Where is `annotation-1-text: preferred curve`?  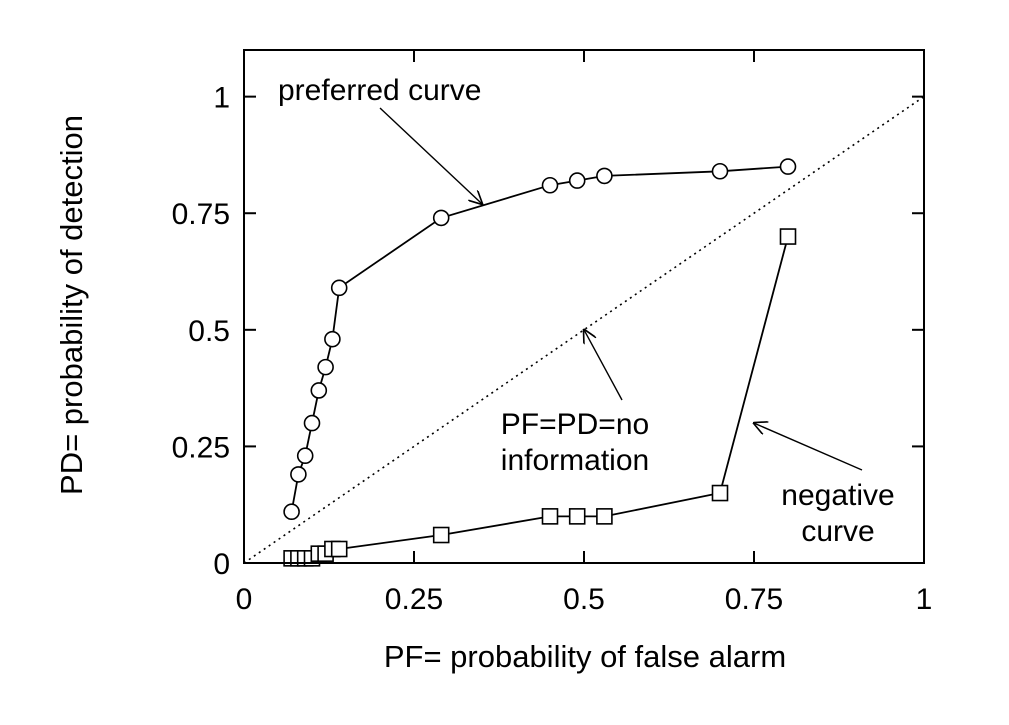 annotation-1-text: preferred curve is located at coordinates (379, 90).